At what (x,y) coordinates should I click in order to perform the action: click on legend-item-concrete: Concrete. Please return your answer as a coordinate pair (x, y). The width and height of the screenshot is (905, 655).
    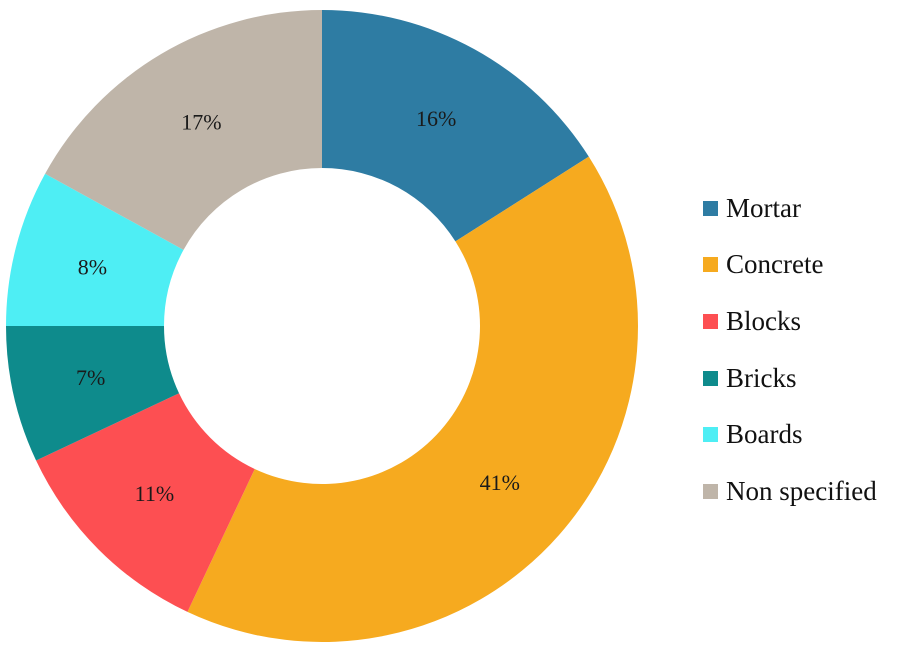
    Looking at the image, I should click on (790, 265).